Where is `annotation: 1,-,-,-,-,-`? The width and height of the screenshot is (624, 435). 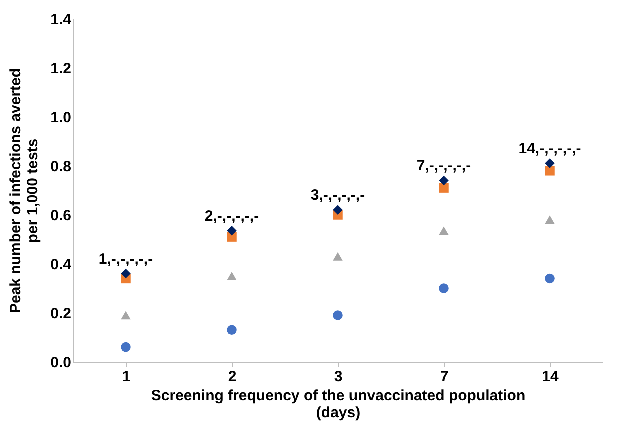
annotation: 1,-,-,-,-,- is located at coordinates (126, 259).